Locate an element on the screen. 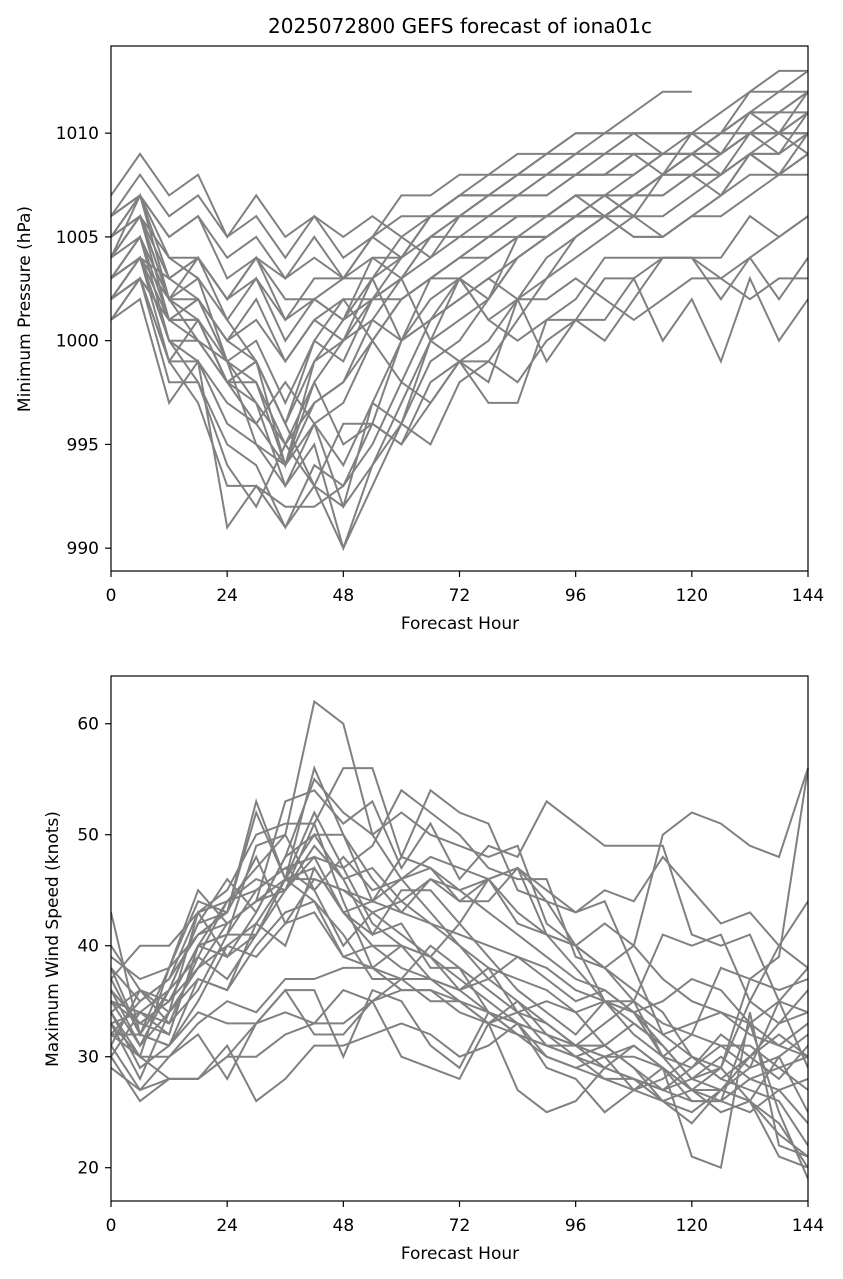 Image resolution: width=843 pixels, height=1279 pixels. wind-y-axis-label: Maximum Wind Speed (knots) is located at coordinates (53, 939).